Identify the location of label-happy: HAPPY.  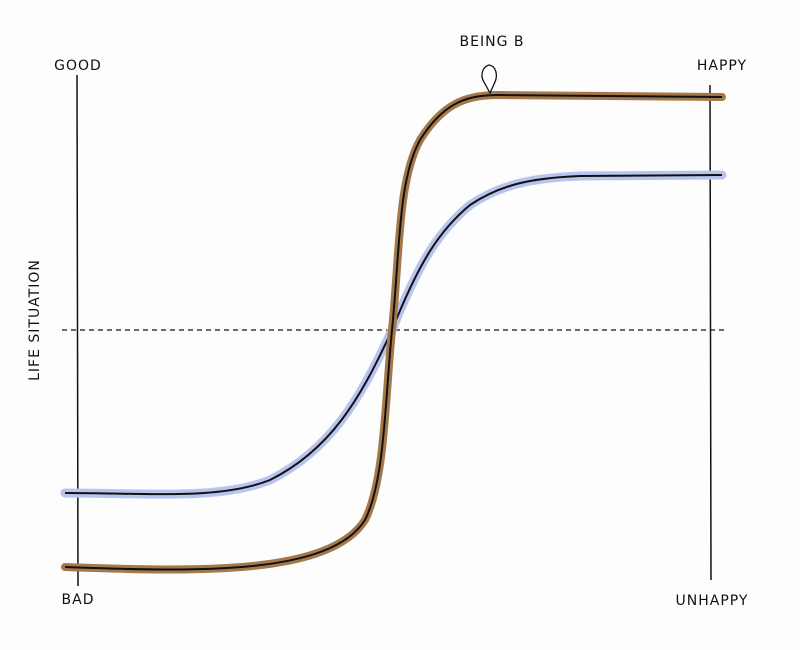
(722, 66).